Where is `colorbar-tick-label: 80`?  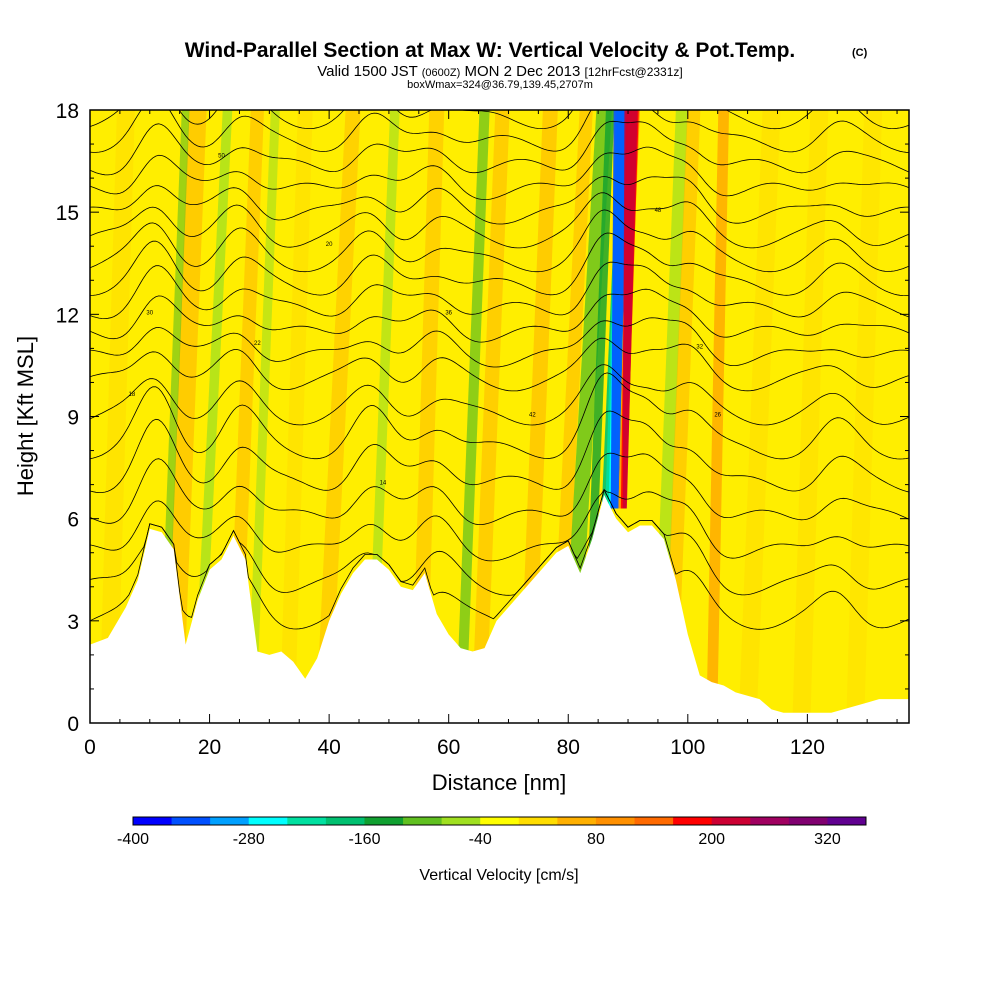
colorbar-tick-label: 80 is located at coordinates (596, 839).